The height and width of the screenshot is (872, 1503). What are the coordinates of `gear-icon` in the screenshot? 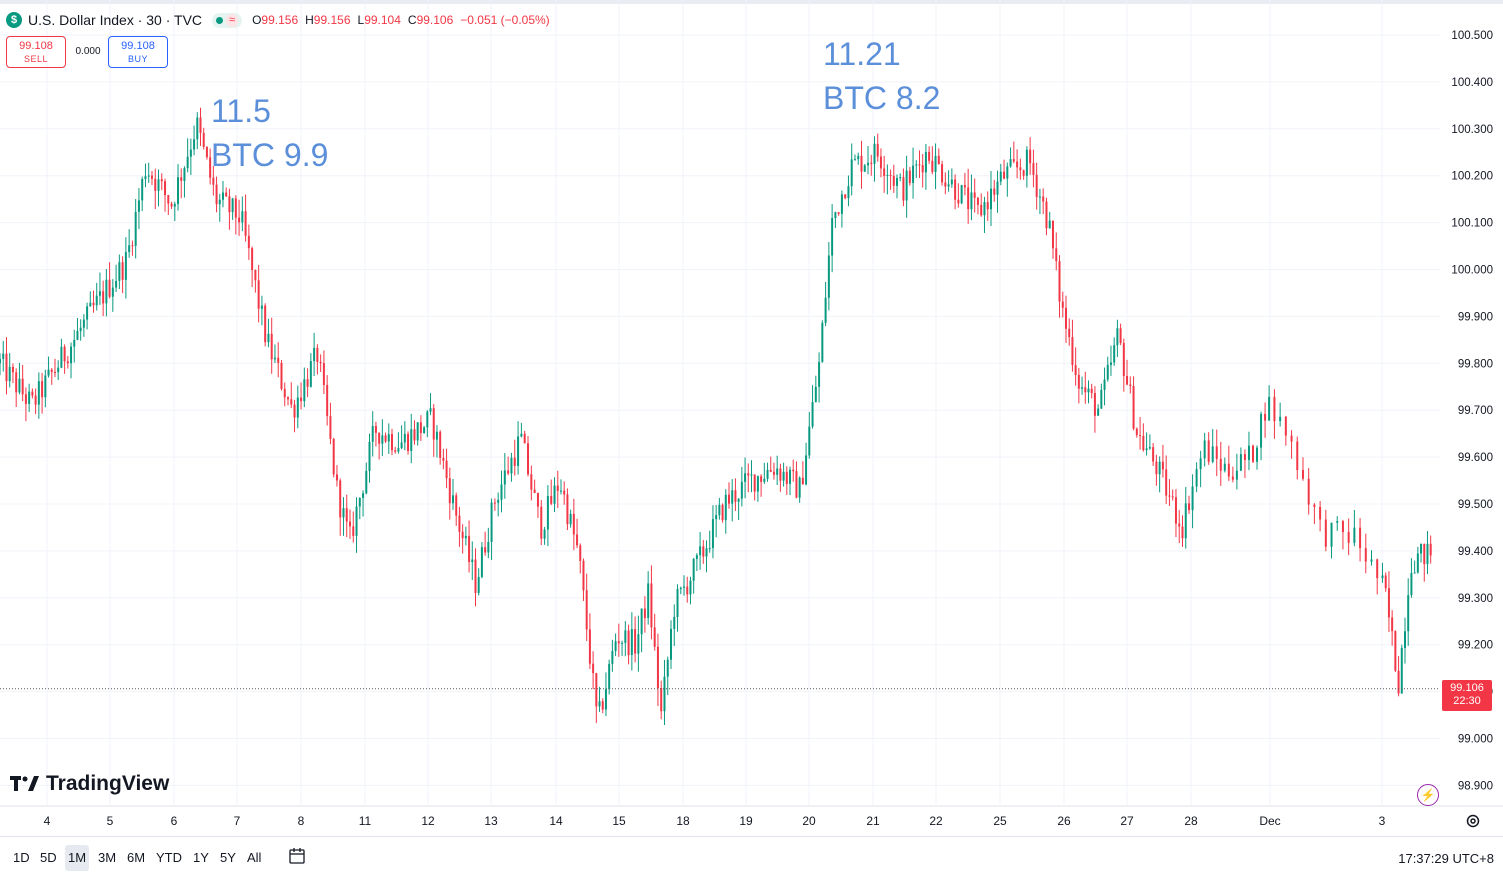 It's located at (1473, 821).